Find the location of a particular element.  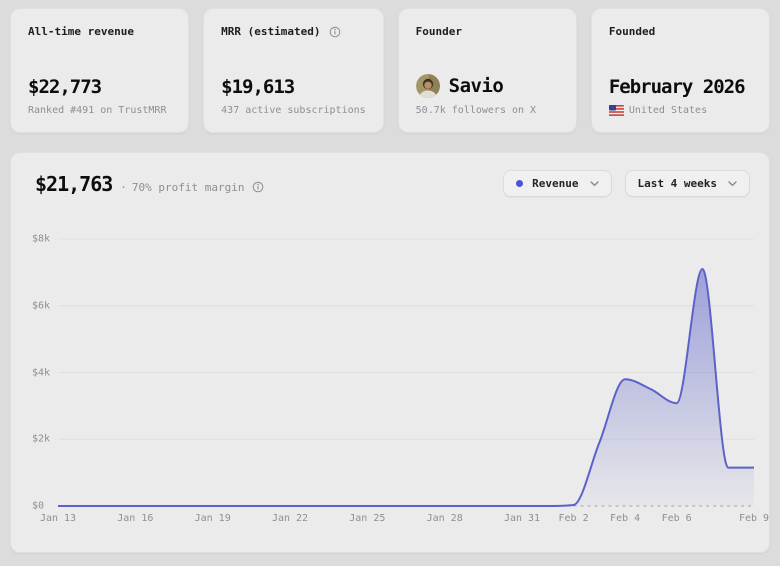

mrr-value: $19,613 is located at coordinates (258, 87).